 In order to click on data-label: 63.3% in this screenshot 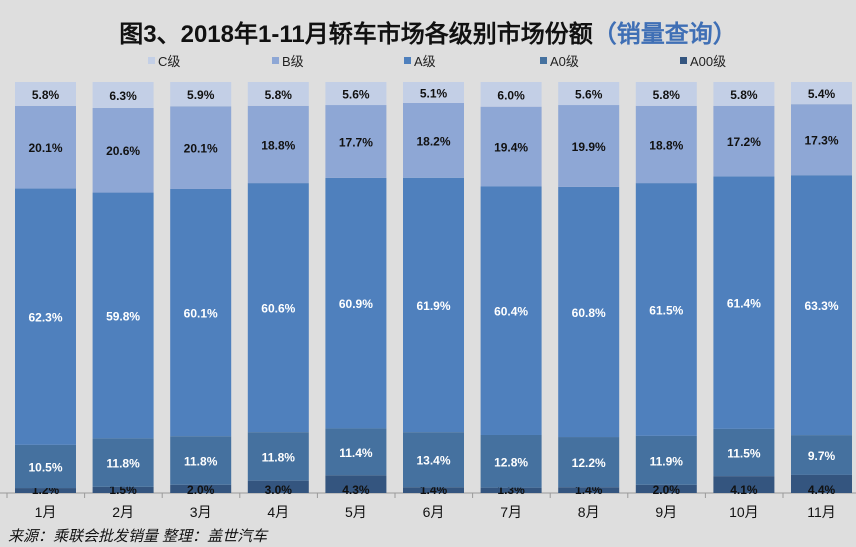, I will do `click(821, 306)`.